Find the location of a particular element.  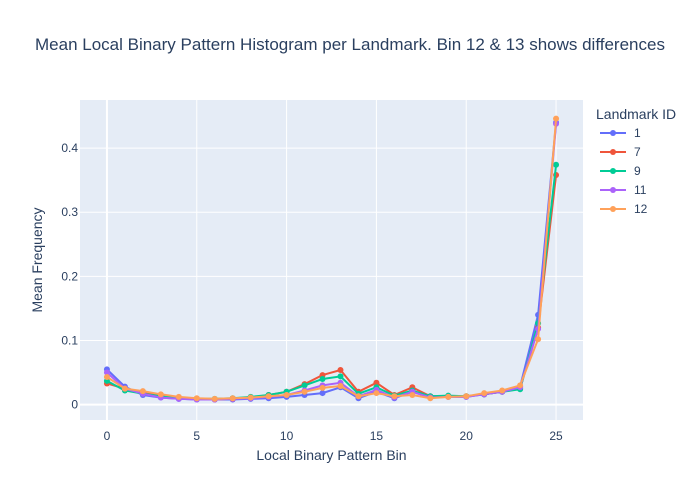

legend-title: Landmark ID is located at coordinates (636, 114).